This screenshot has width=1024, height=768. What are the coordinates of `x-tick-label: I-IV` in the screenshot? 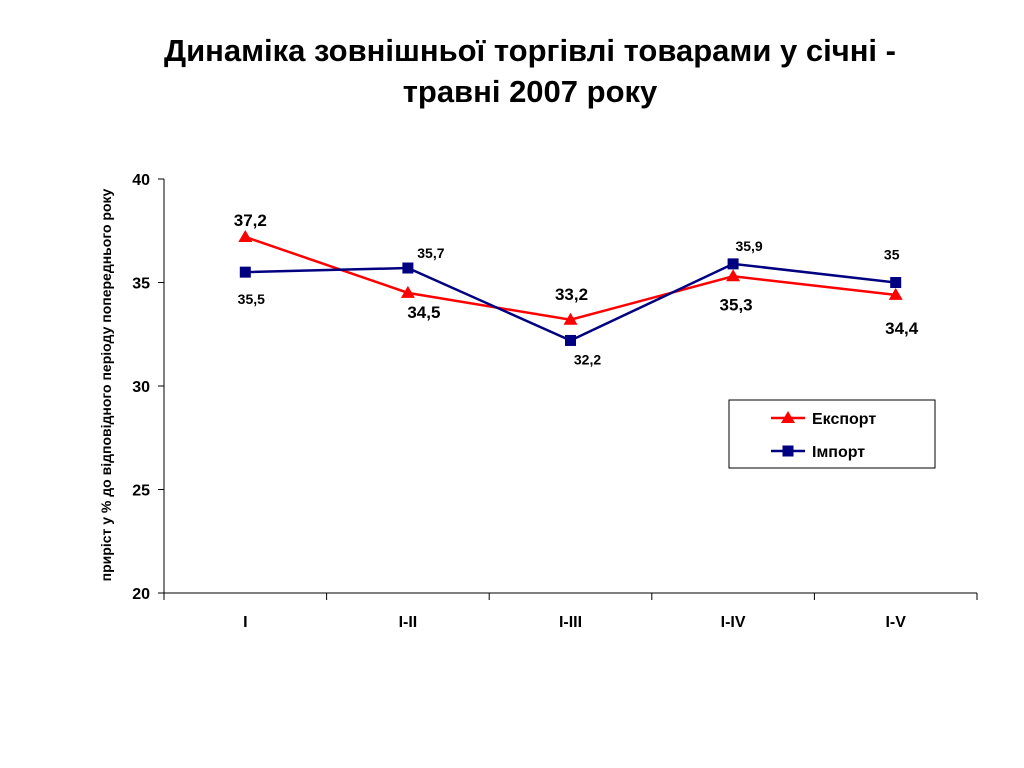 It's located at (733, 622).